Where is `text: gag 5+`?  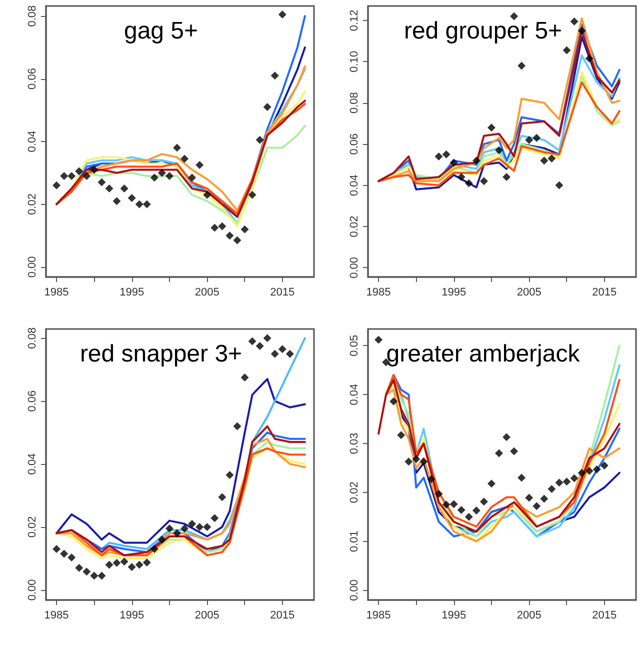
text: gag 5+ is located at coordinates (161, 31).